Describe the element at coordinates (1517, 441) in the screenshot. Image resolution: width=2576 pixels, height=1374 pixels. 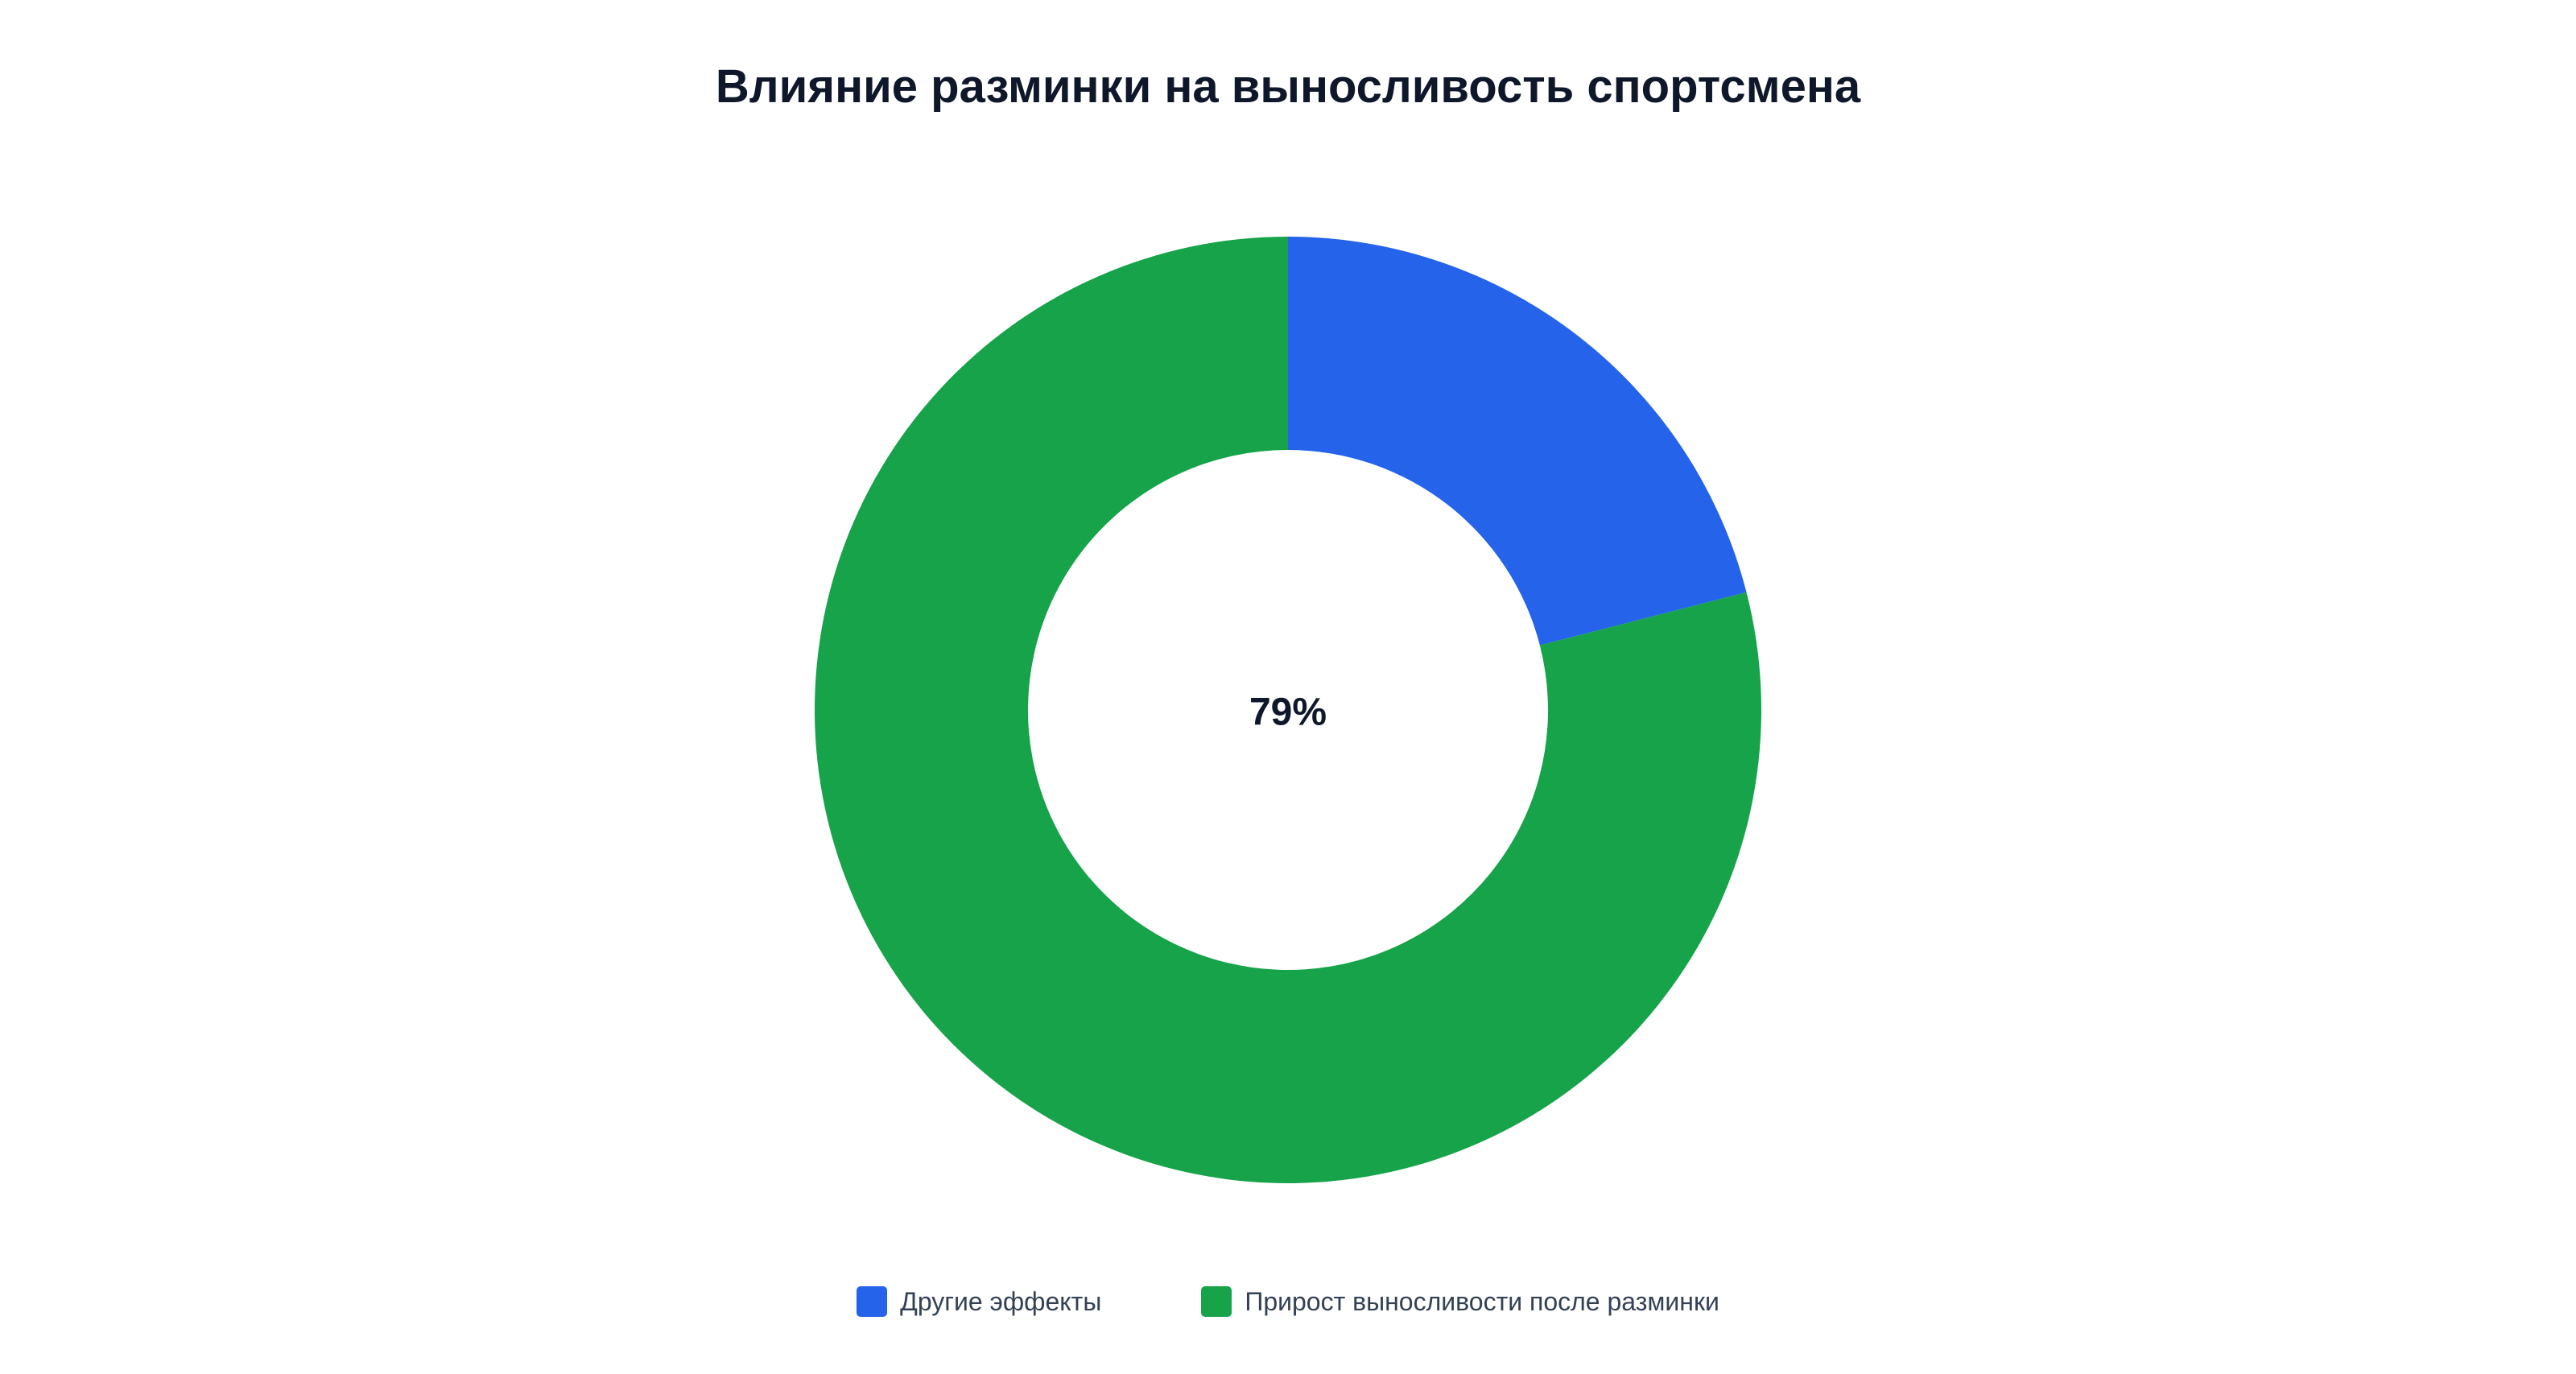
I see `donut-slice-other-effects` at that location.